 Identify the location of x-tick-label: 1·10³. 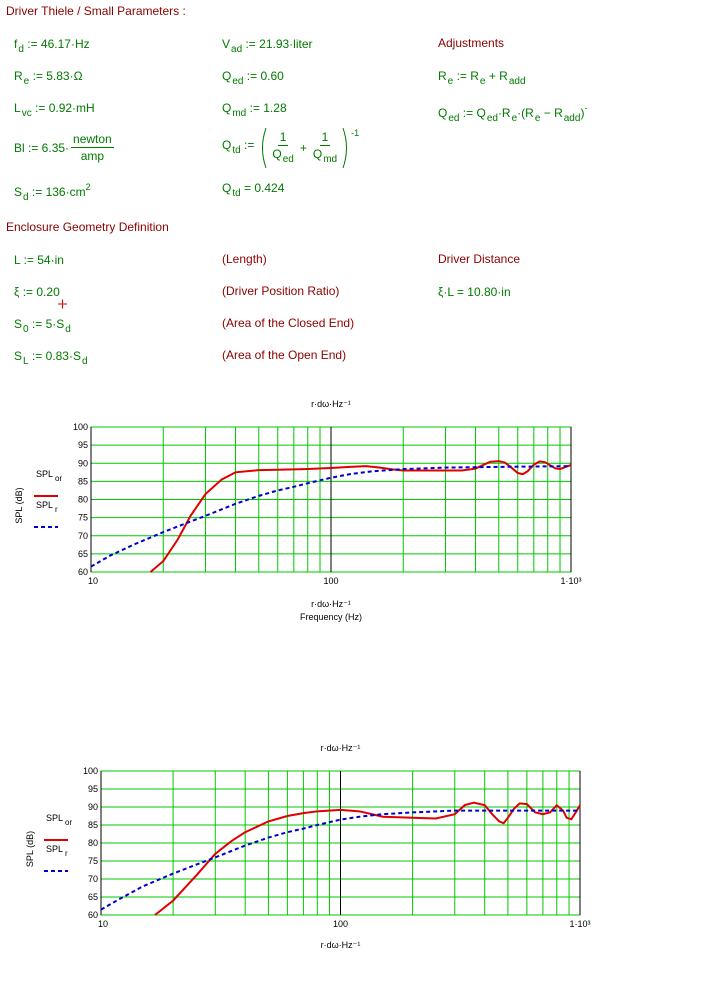
(570, 581).